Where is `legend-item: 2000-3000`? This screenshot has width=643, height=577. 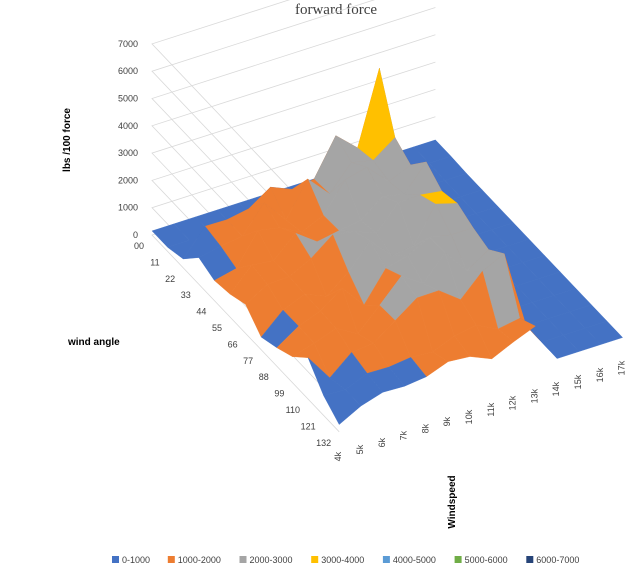
legend-item: 2000-3000 is located at coordinates (266, 560).